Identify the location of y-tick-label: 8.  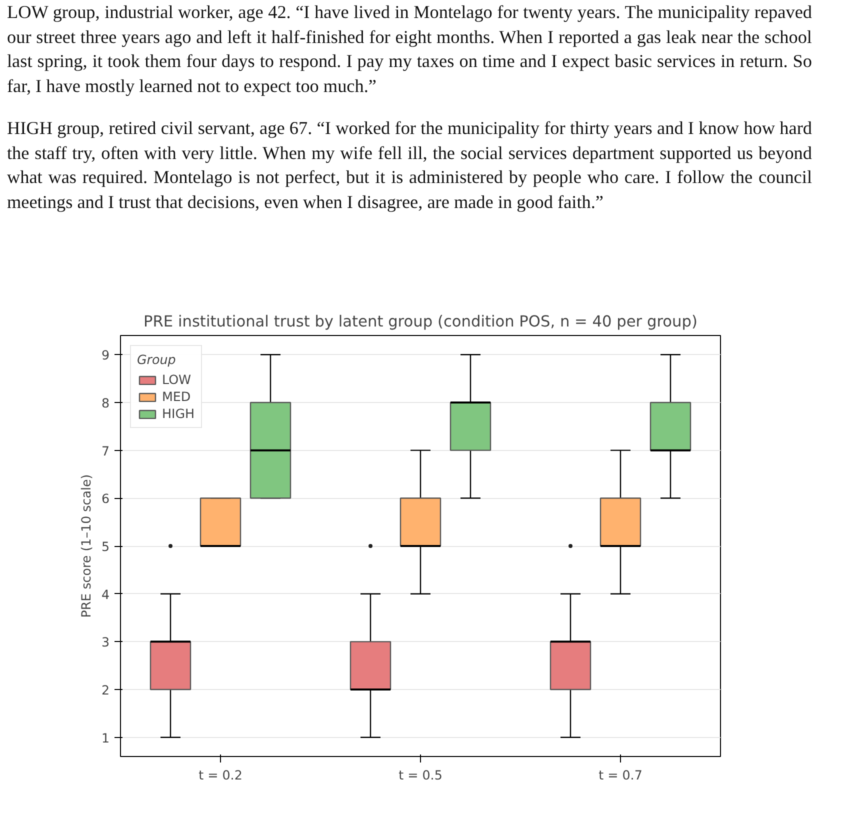
(105, 402).